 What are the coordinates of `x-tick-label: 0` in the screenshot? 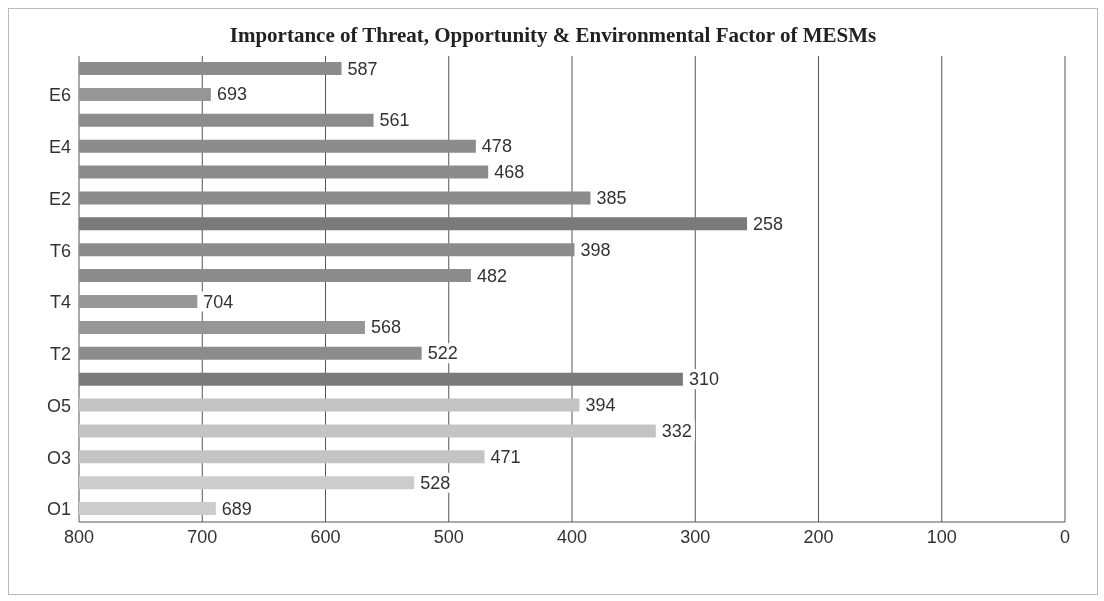 It's located at (1065, 536).